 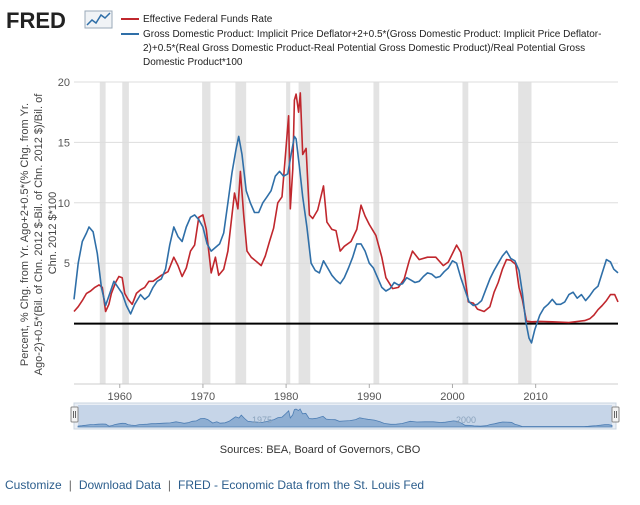 What do you see at coordinates (33, 485) in the screenshot?
I see `customize-link: Customize` at bounding box center [33, 485].